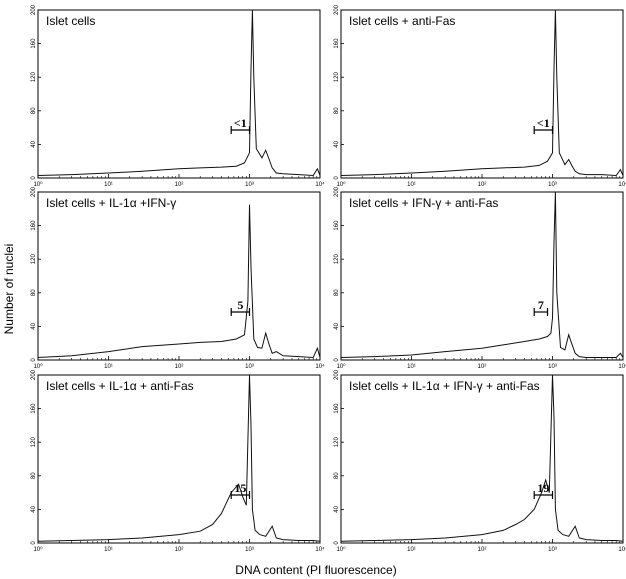  Describe the element at coordinates (240, 488) in the screenshot. I see `gate-label: 15` at that location.